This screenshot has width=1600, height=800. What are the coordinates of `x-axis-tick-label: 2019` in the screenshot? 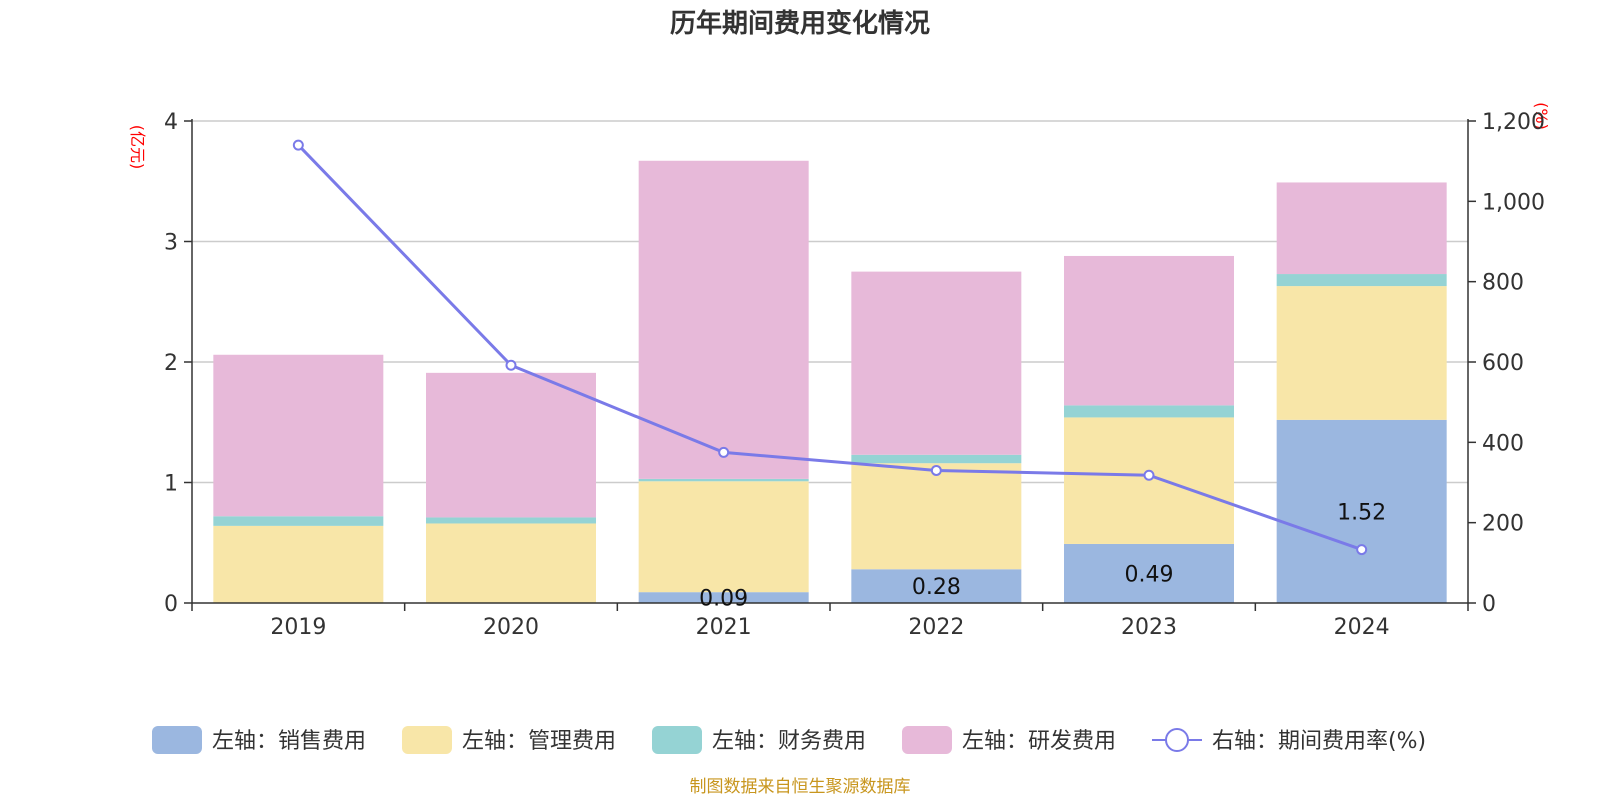 It's located at (298, 627).